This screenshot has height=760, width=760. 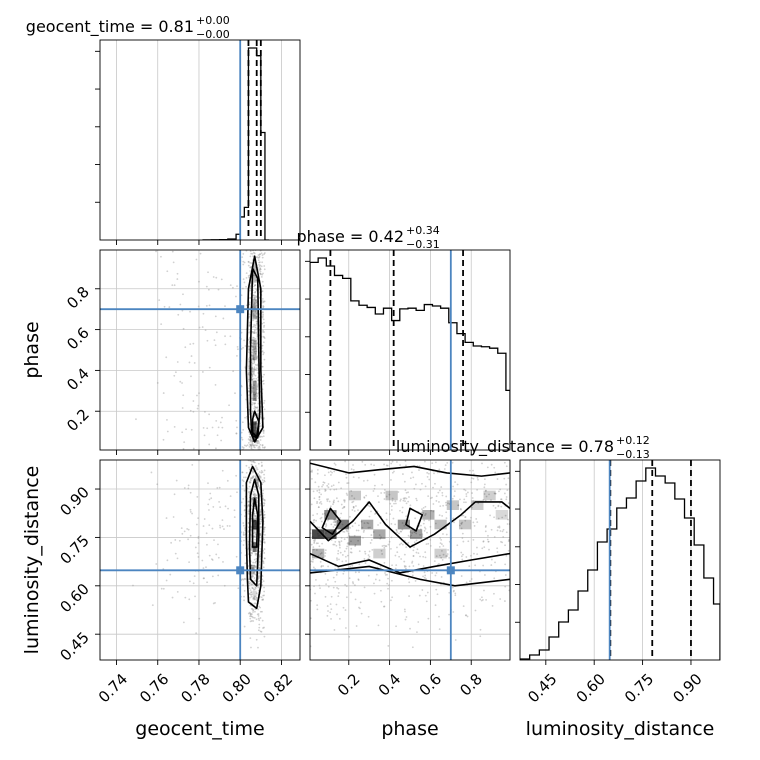 What do you see at coordinates (423, 230) in the screenshot?
I see `panel-title-plus: +0.34` at bounding box center [423, 230].